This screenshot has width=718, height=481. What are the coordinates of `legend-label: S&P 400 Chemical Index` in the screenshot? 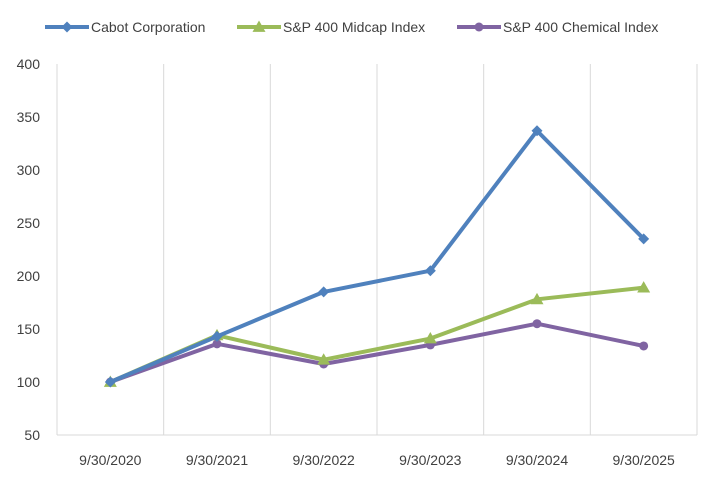 It's located at (580, 27).